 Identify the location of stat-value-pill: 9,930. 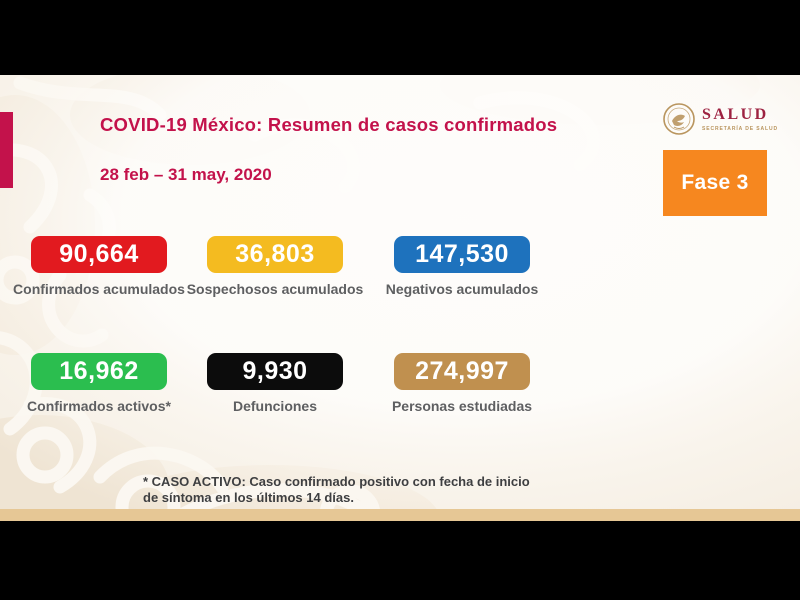
(275, 371).